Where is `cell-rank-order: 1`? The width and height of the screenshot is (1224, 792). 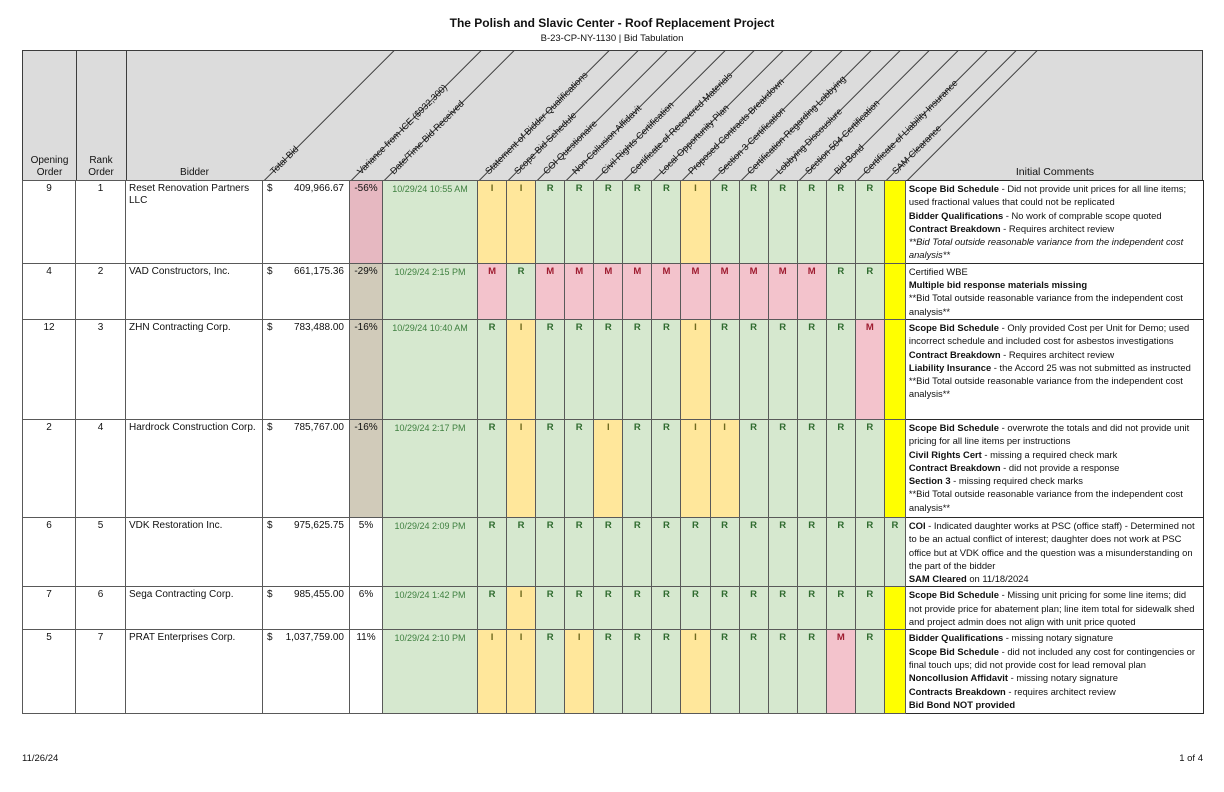 cell-rank-order: 1 is located at coordinates (100, 222).